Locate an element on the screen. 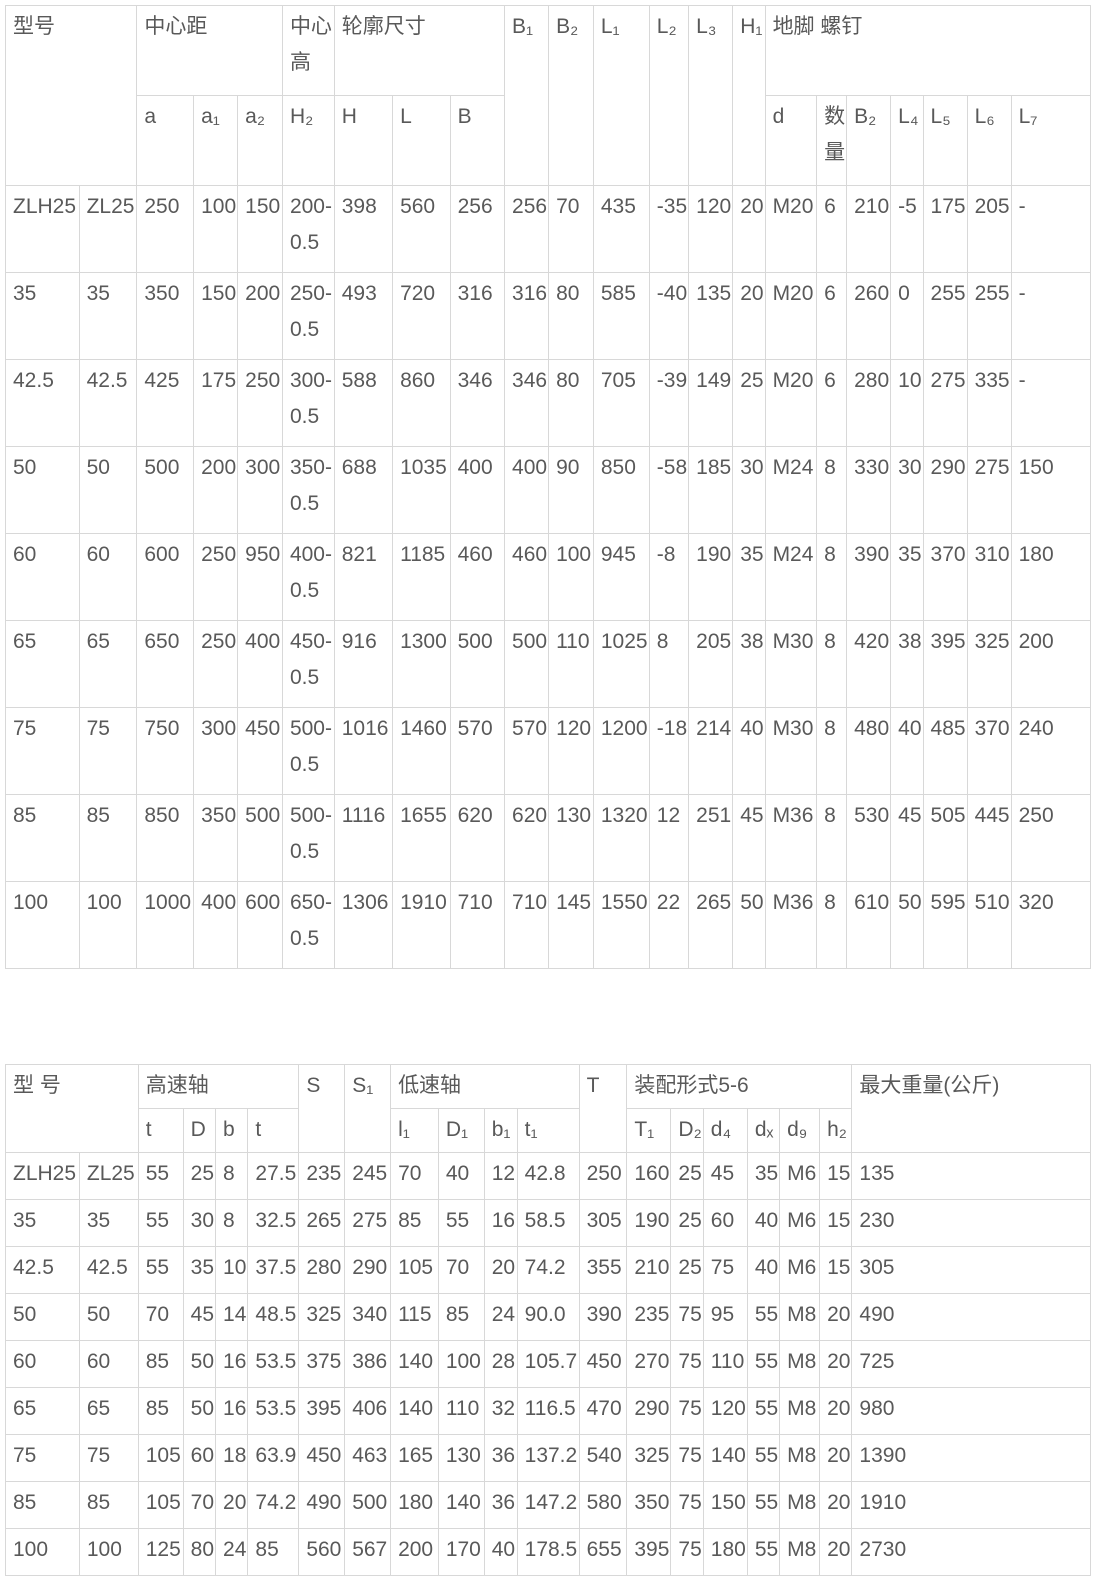 The width and height of the screenshot is (1096, 1589). table-cell: M20 is located at coordinates (791, 316).